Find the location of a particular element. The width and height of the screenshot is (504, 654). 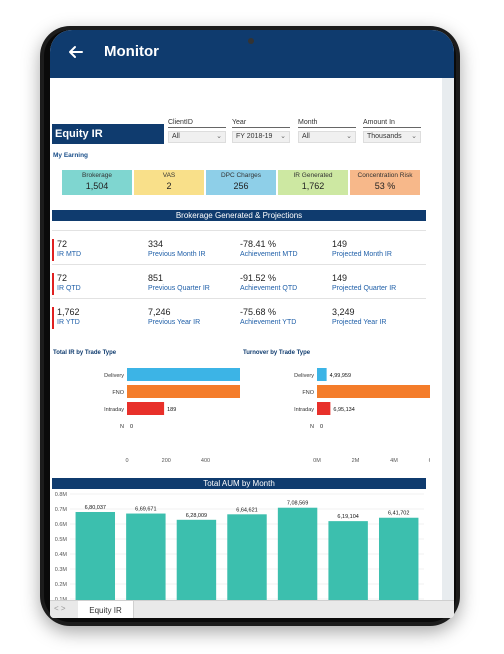

data-label: 0 is located at coordinates (131, 427).